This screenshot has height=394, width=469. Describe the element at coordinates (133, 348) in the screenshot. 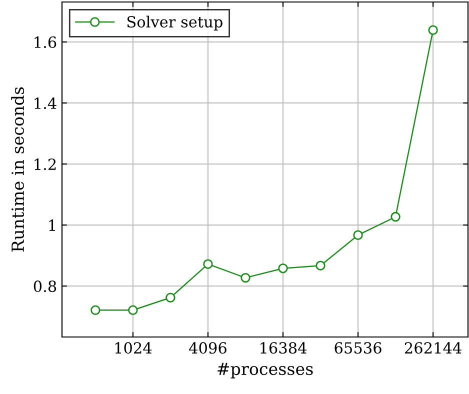

I see `x-tick-label: 1024` at that location.